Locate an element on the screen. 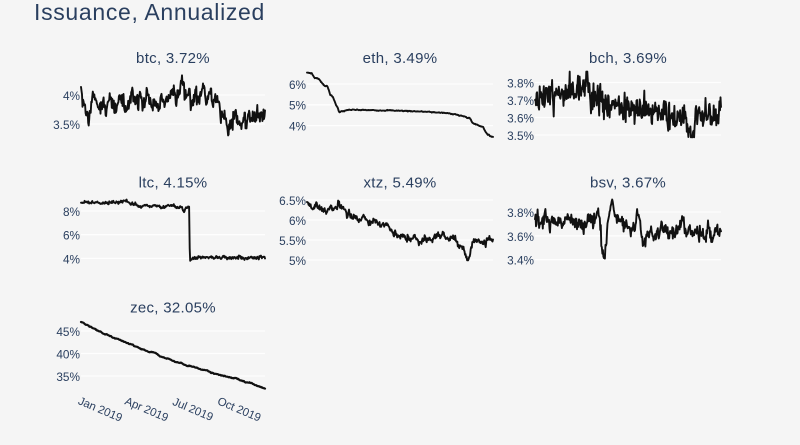 This screenshot has width=800, height=445. svg-text: 8% is located at coordinates (72, 212).